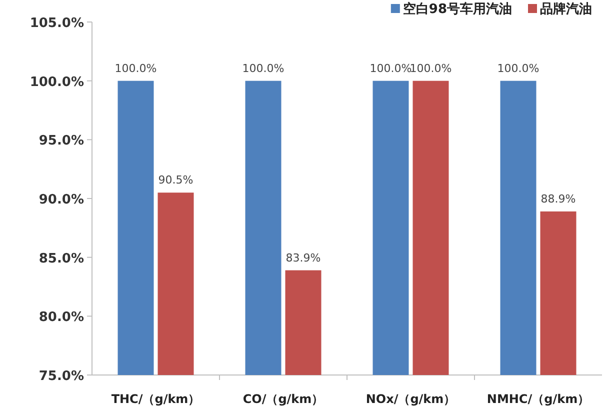 The image size is (614, 411). Describe the element at coordinates (566, 9) in the screenshot. I see `legend-label: 品牌汽油` at that location.